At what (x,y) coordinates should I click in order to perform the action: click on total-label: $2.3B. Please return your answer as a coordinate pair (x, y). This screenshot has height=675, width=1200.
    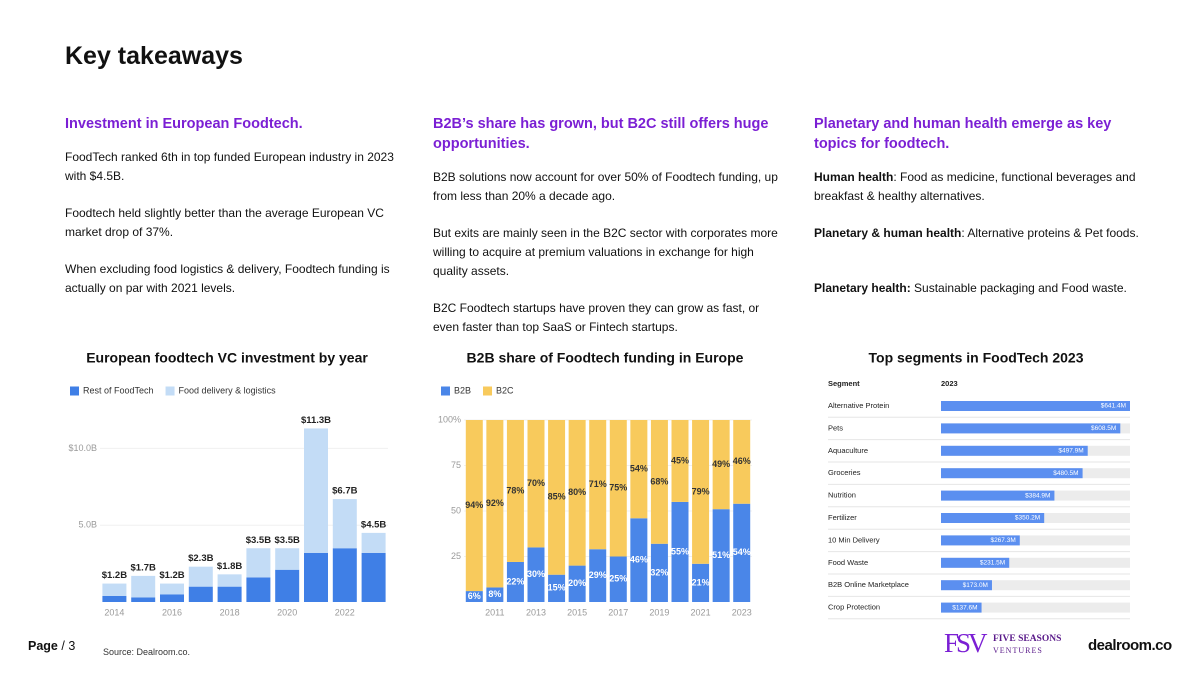
    Looking at the image, I should click on (200, 558).